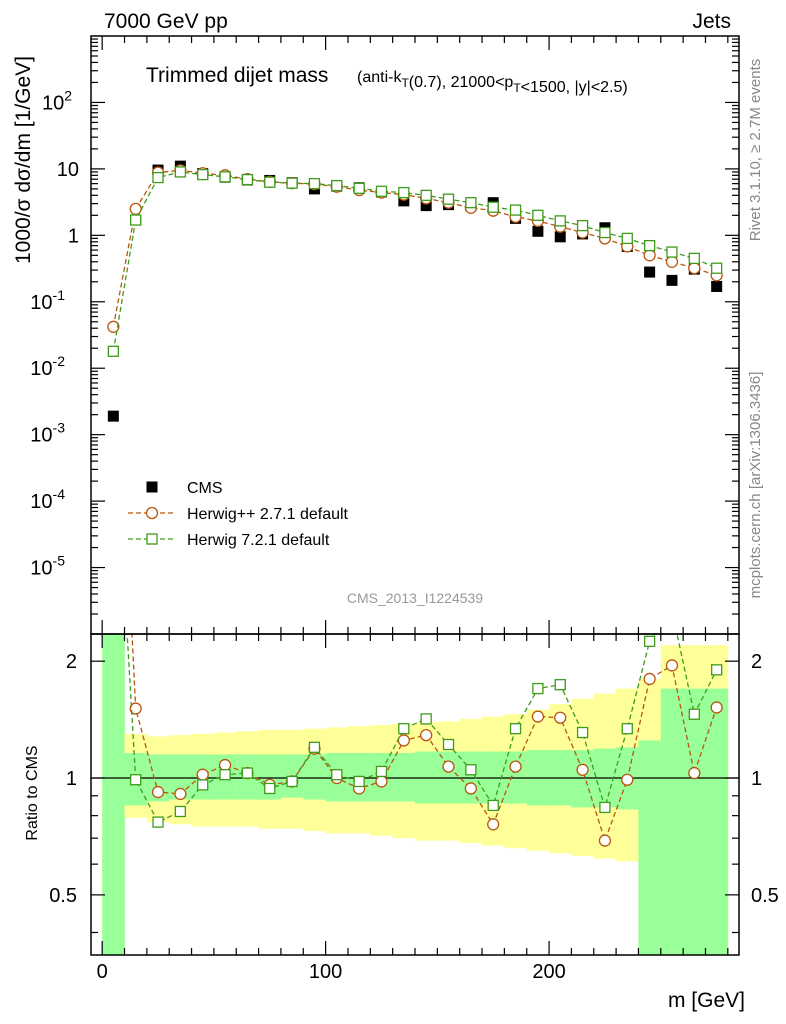 The width and height of the screenshot is (786, 1024). What do you see at coordinates (755, 150) in the screenshot?
I see `rivet-label: Rivet 3.1.10, ≥ 2.7M events` at bounding box center [755, 150].